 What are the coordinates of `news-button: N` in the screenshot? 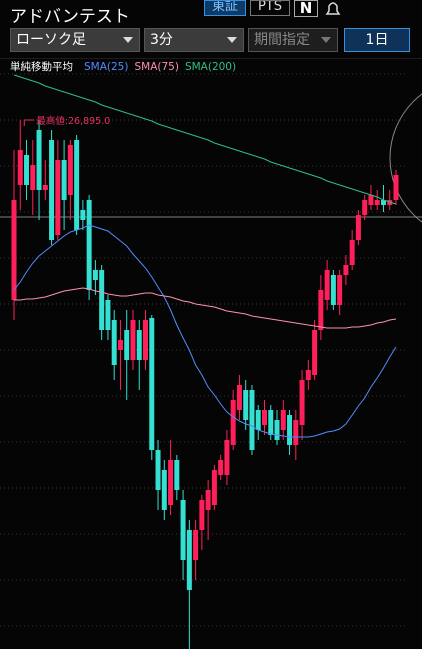 It's located at (306, 8).